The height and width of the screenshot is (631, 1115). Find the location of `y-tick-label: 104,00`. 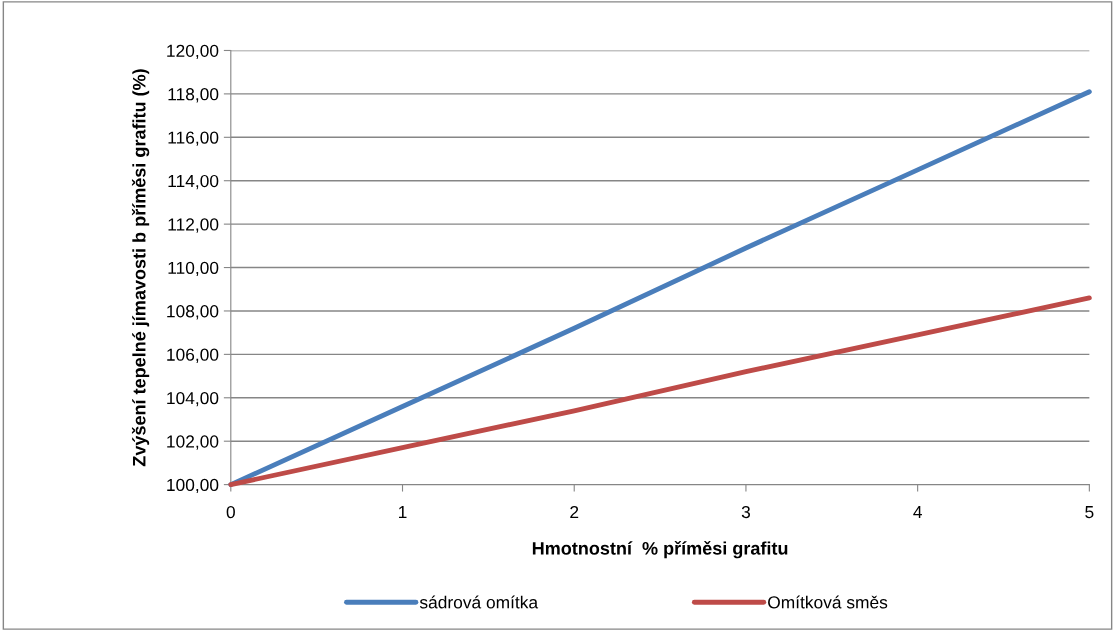

y-tick-label: 104,00 is located at coordinates (193, 399).